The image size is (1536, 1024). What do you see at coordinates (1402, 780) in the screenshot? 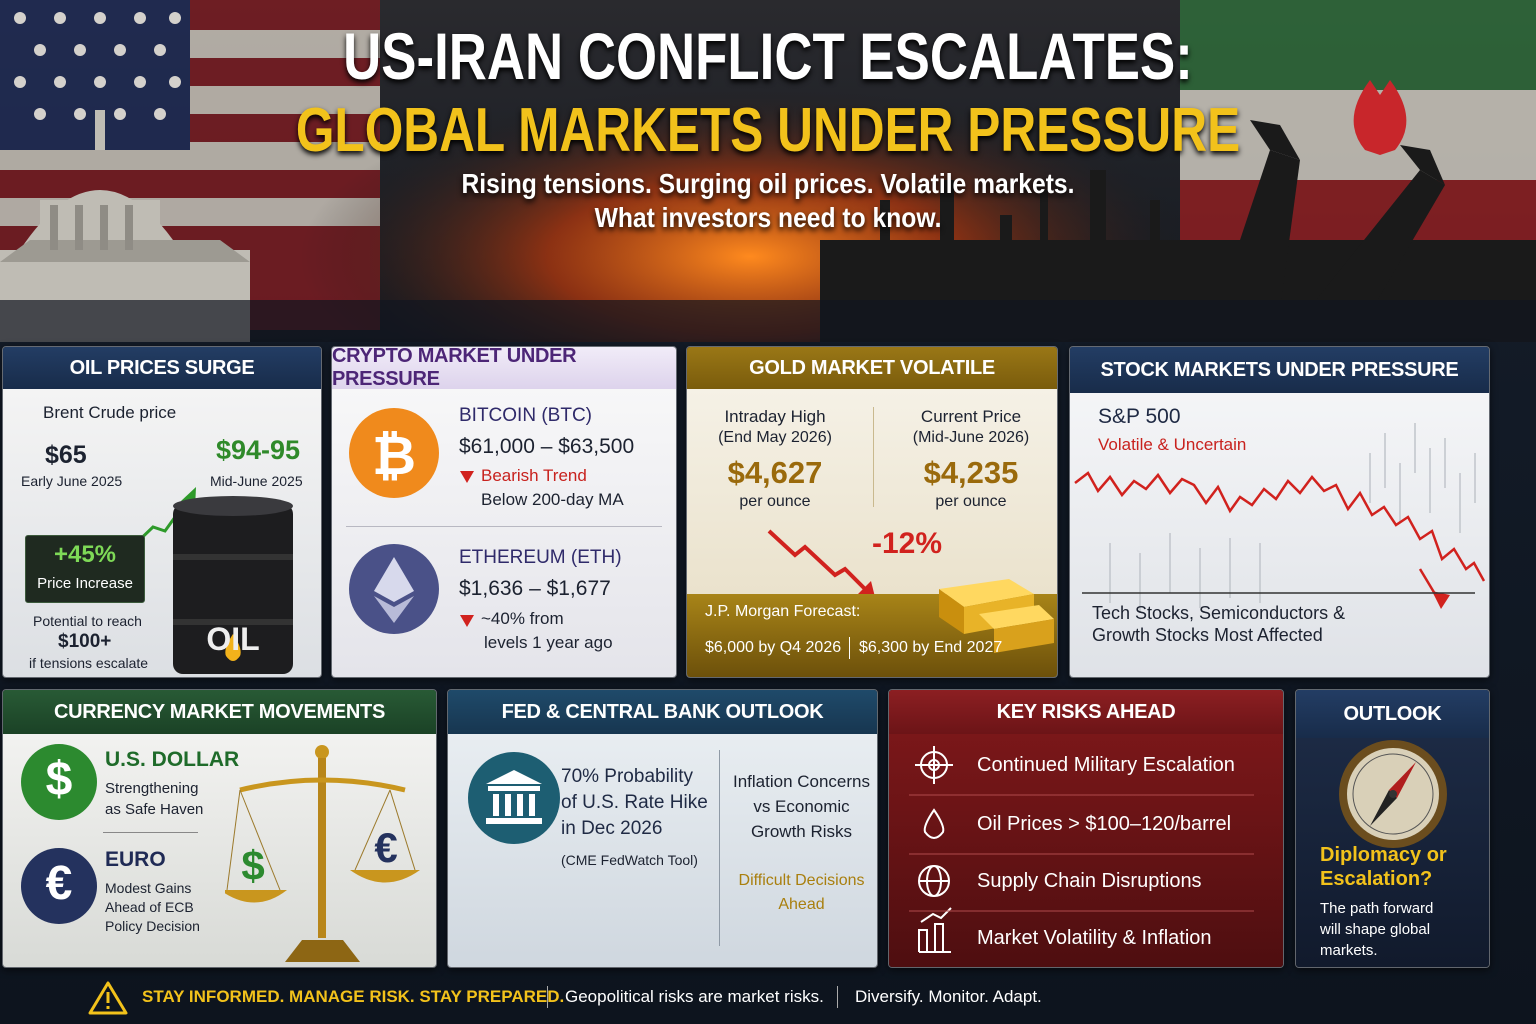
I see `compass-part` at bounding box center [1402, 780].